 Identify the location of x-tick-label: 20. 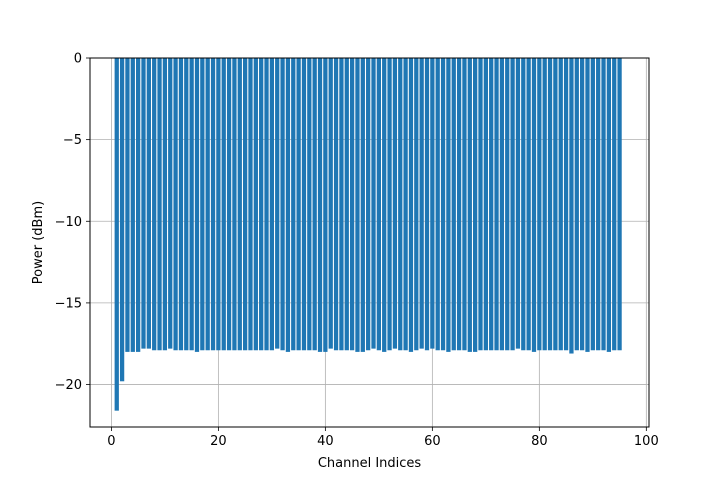
(218, 441).